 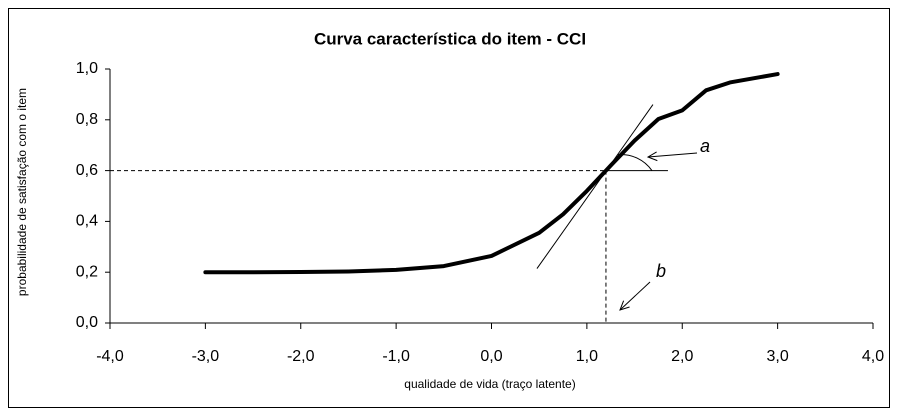 What do you see at coordinates (661, 271) in the screenshot?
I see `annotation-label: b` at bounding box center [661, 271].